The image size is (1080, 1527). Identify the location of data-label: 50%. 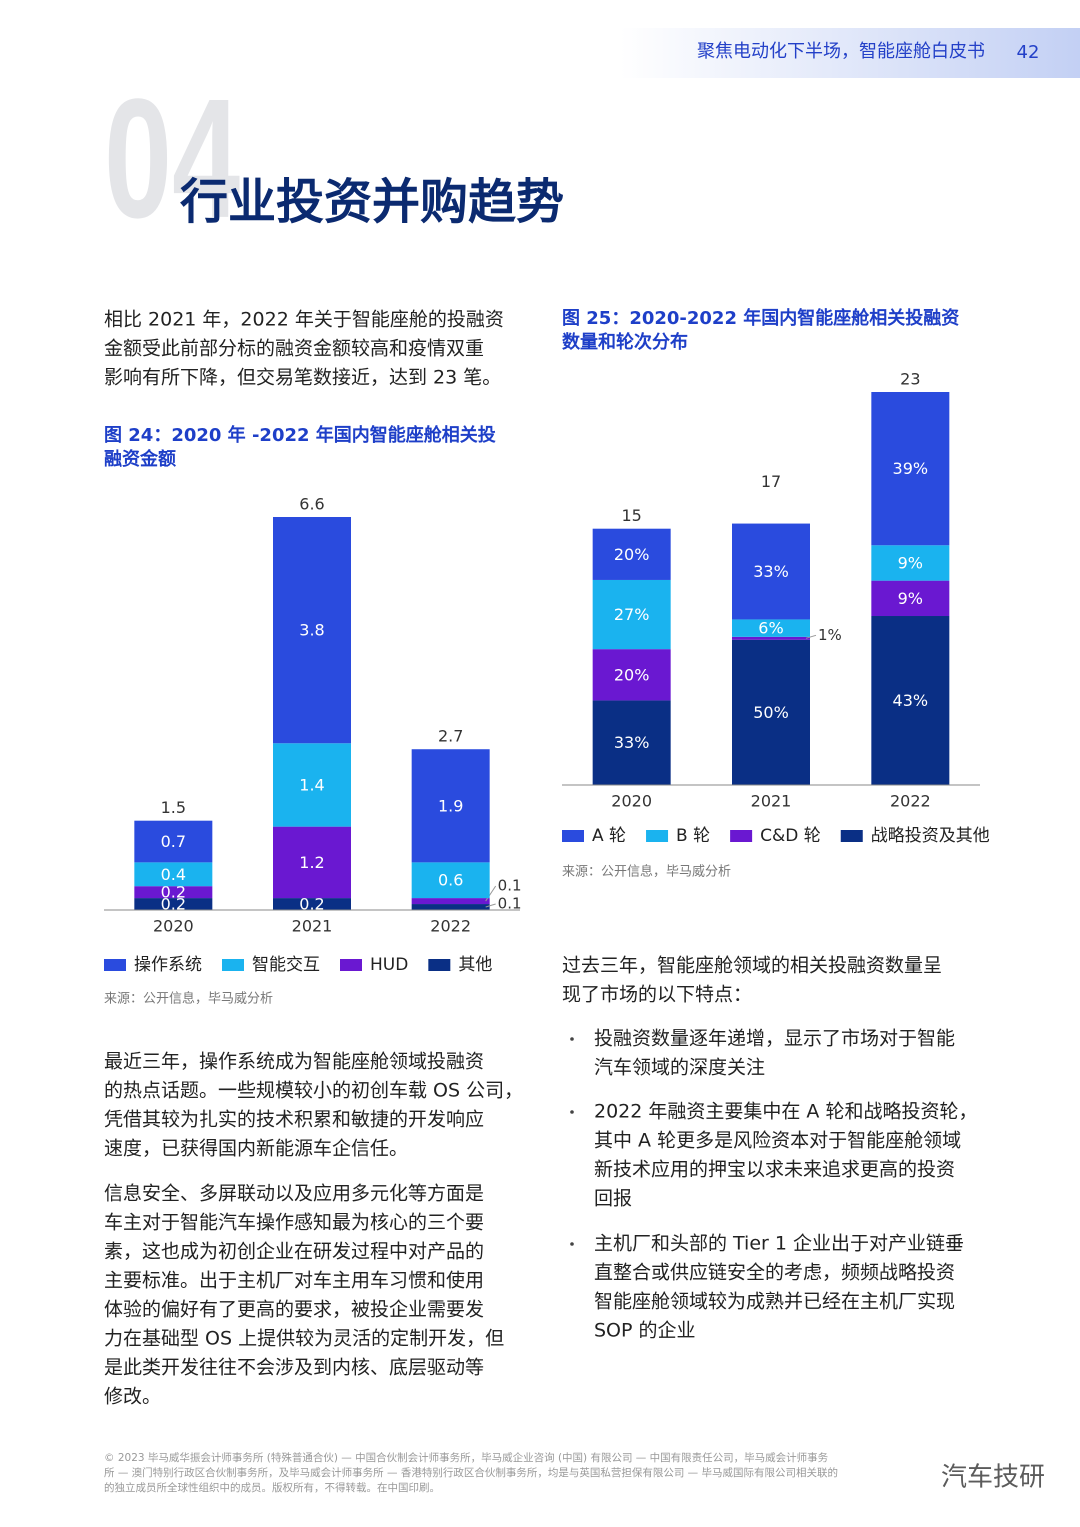
(771, 712).